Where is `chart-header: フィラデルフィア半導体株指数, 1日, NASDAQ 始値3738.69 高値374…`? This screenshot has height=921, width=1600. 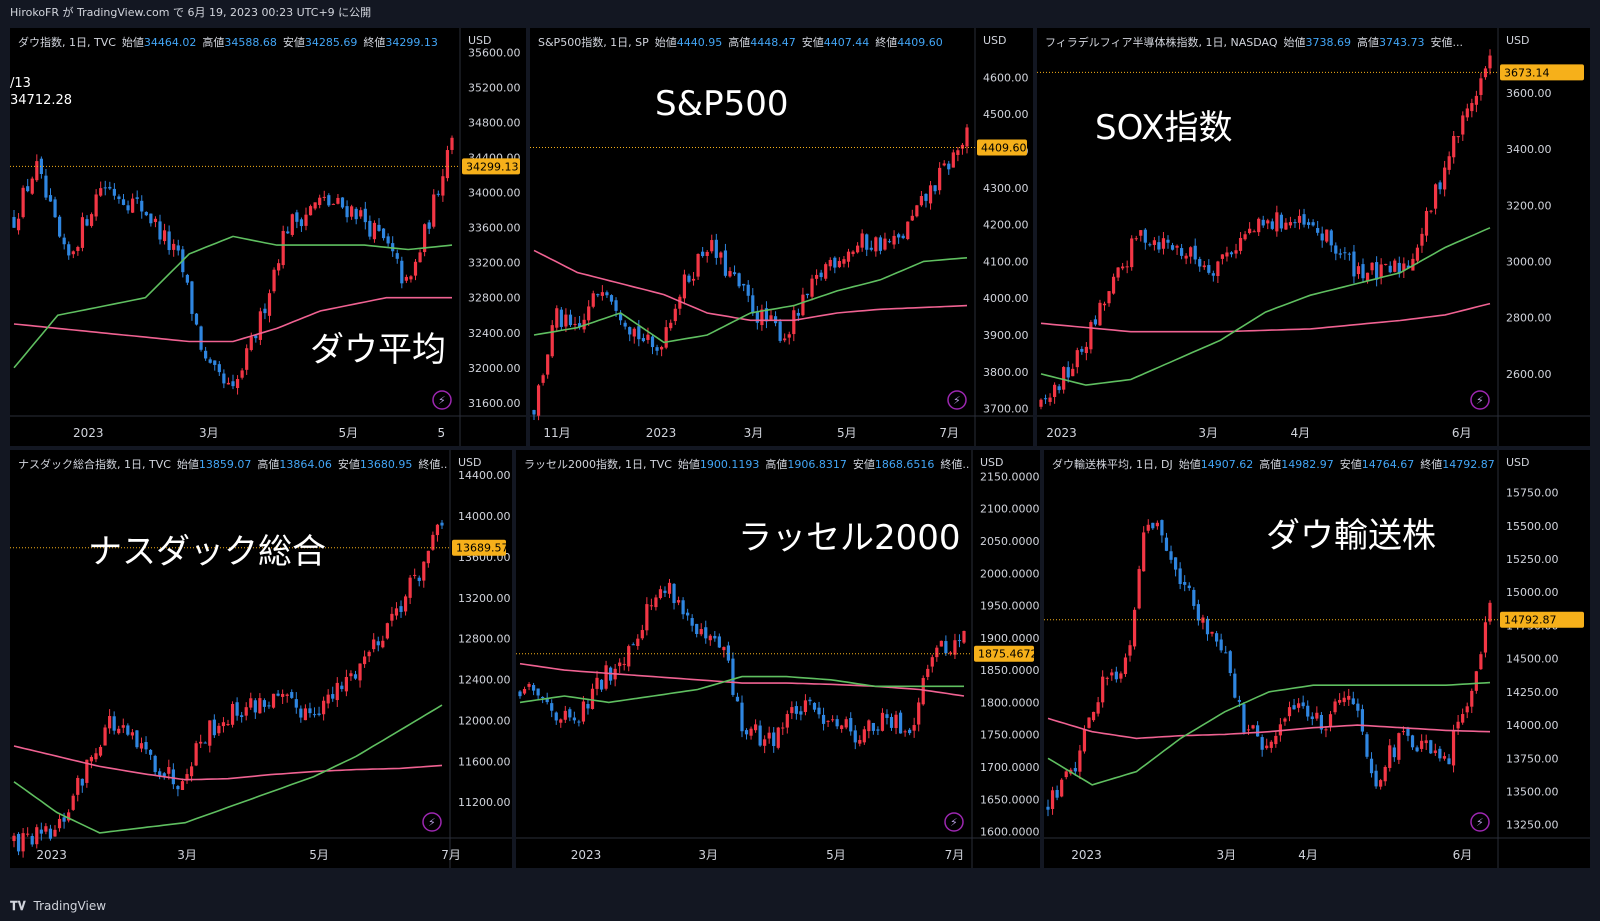 chart-header: フィラデルフィア半導体株指数, 1日, NASDAQ 始値3738.69 高値374… is located at coordinates (1254, 42).